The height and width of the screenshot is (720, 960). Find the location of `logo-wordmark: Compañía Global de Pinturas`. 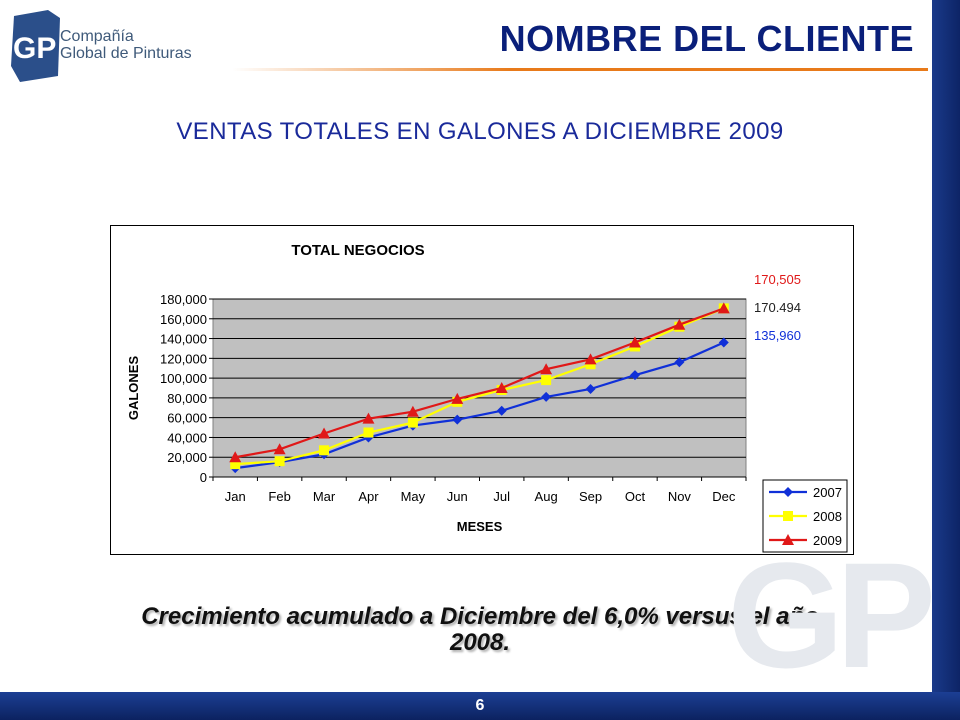

logo-wordmark: Compañía Global de Pinturas is located at coordinates (126, 45).